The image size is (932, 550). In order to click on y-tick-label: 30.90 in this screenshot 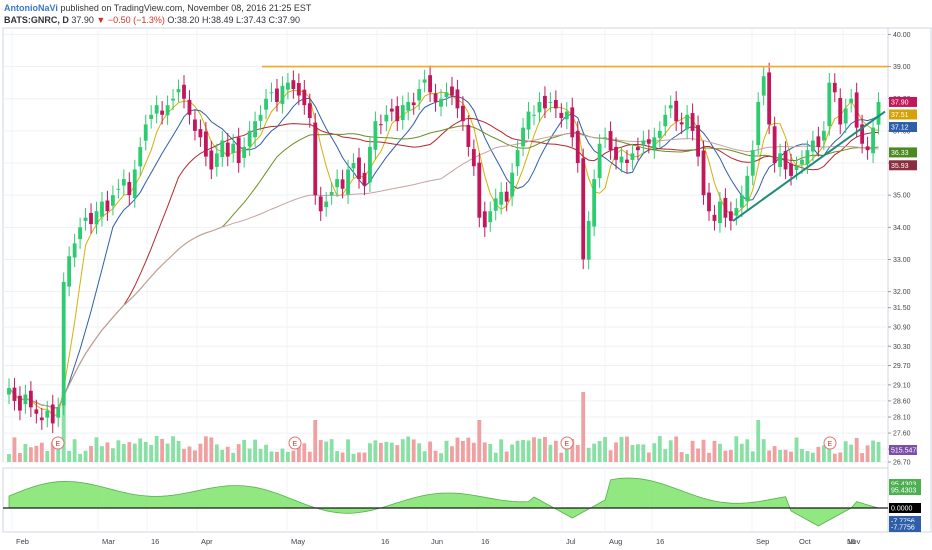, I will do `click(902, 327)`.